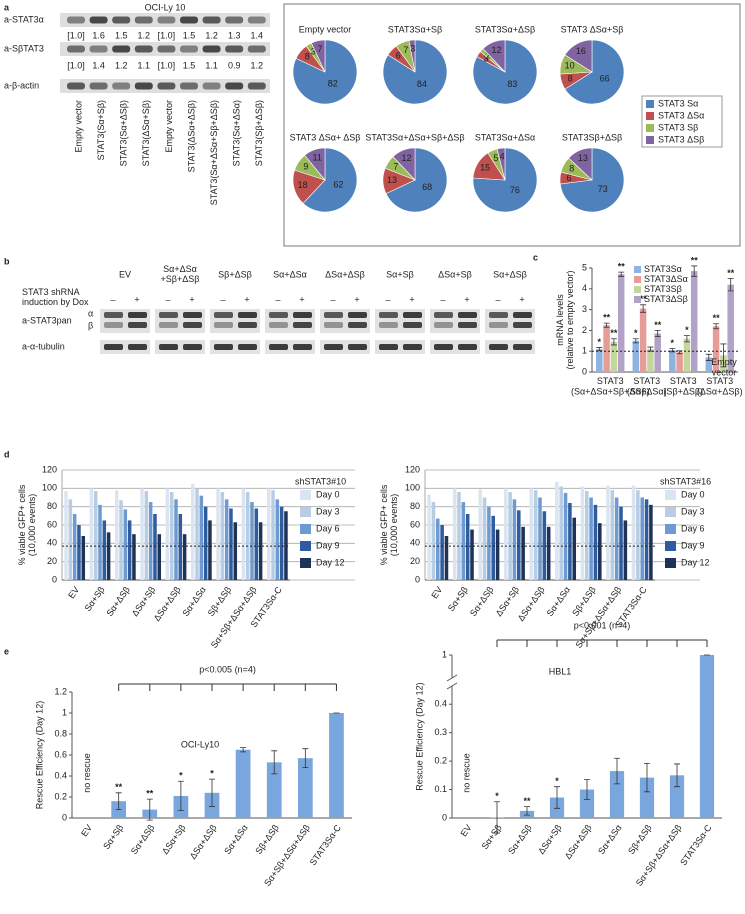 The image size is (745, 914). I want to click on quantification: 1.5, so click(121, 35).